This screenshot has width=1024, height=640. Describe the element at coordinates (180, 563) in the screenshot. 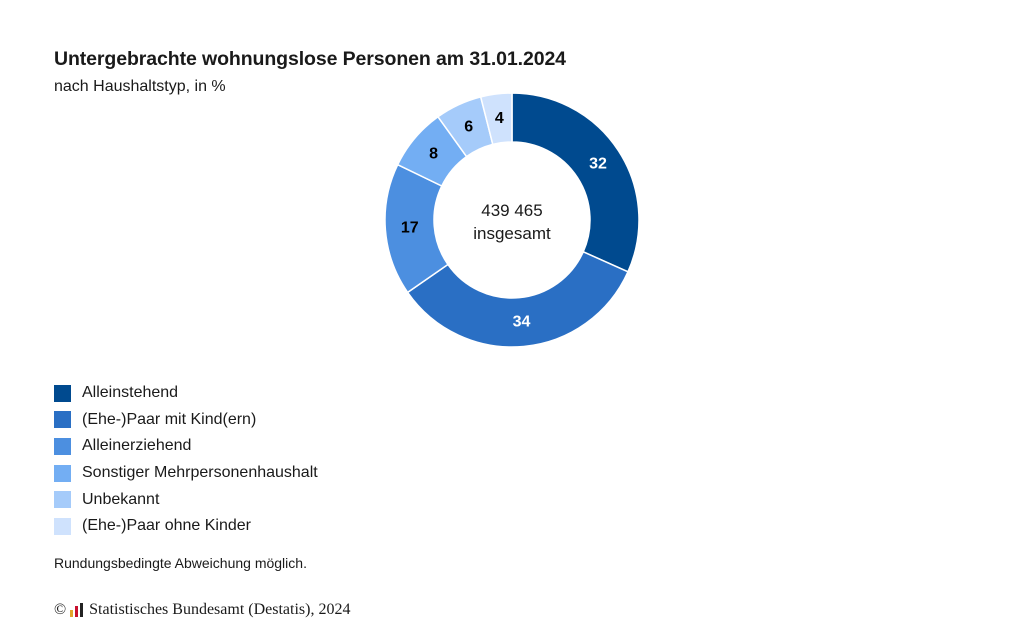

I see `footnote: Rundungsbedingte Abweichung möglich.` at that location.